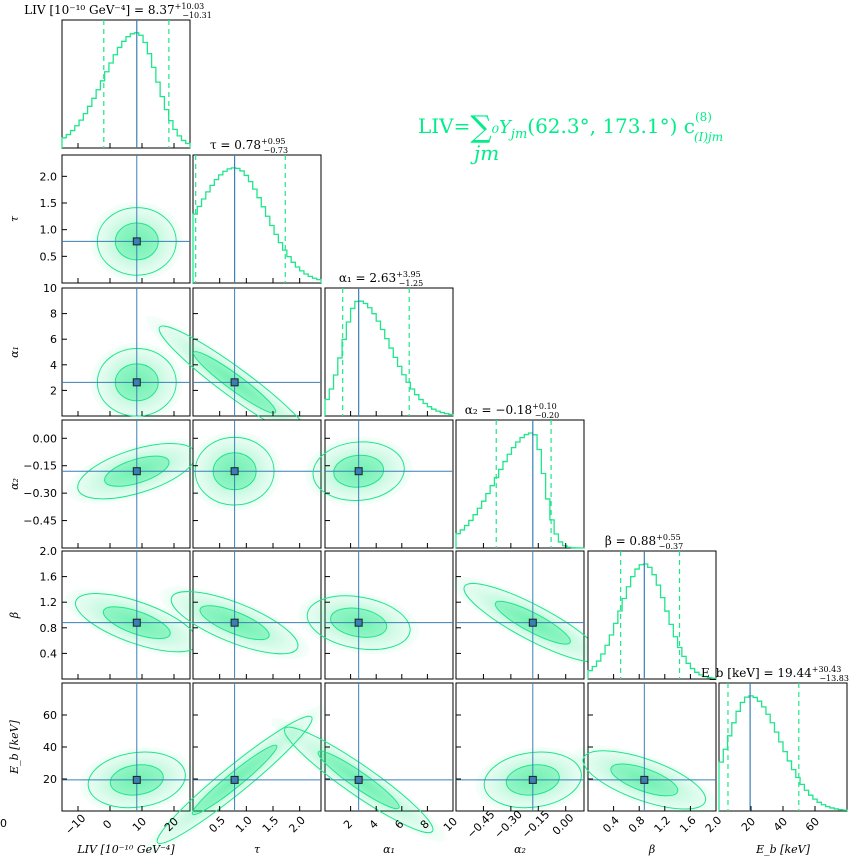 This screenshot has width=853, height=861. Describe the element at coordinates (125, 849) in the screenshot. I see `x-axis-label-LIV: LIV [10⁻¹⁰ GeV⁻⁴]` at that location.